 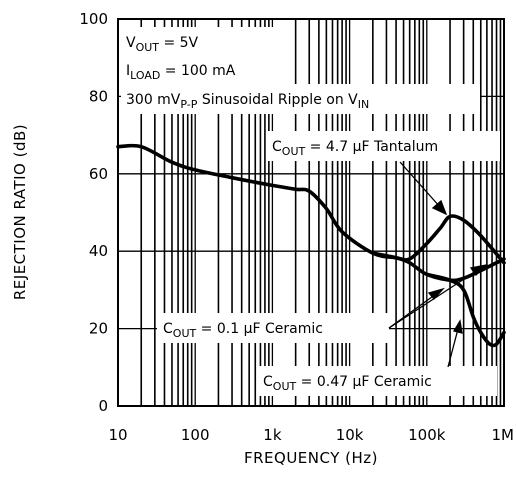 I want to click on vout-condition: VOUT = 5V, so click(x=162, y=44).